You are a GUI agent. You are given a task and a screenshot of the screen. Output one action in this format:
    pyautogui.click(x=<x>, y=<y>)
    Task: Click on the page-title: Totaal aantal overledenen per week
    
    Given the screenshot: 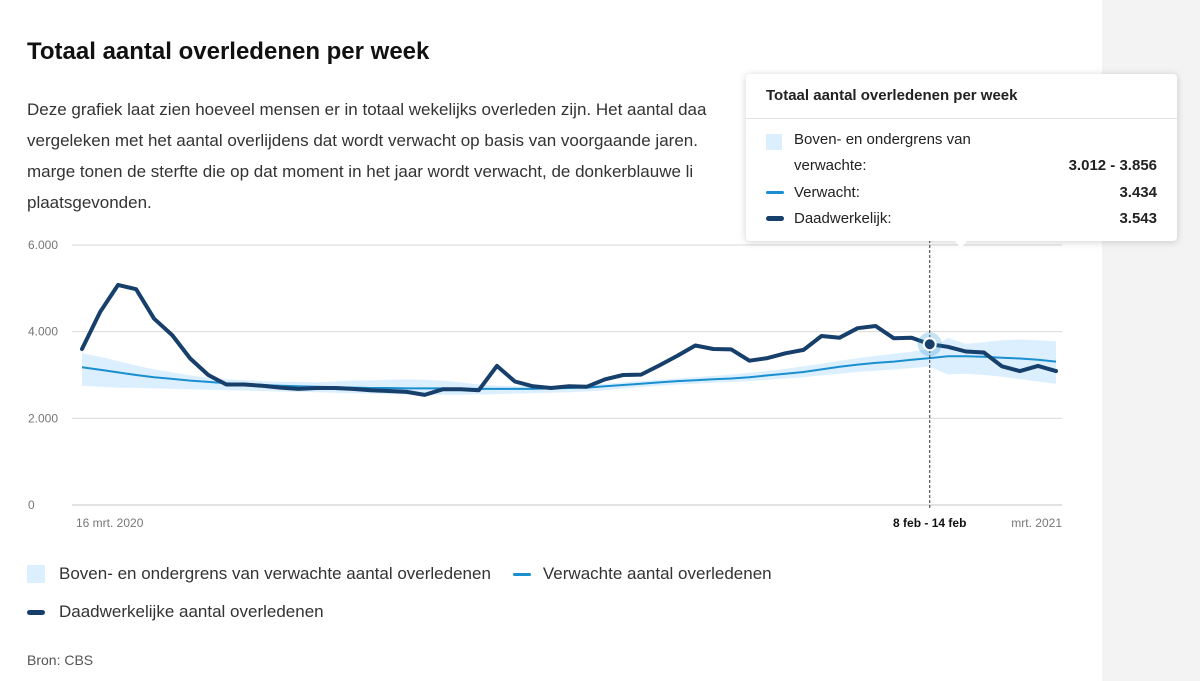 What is the action you would take?
    pyautogui.click(x=228, y=51)
    